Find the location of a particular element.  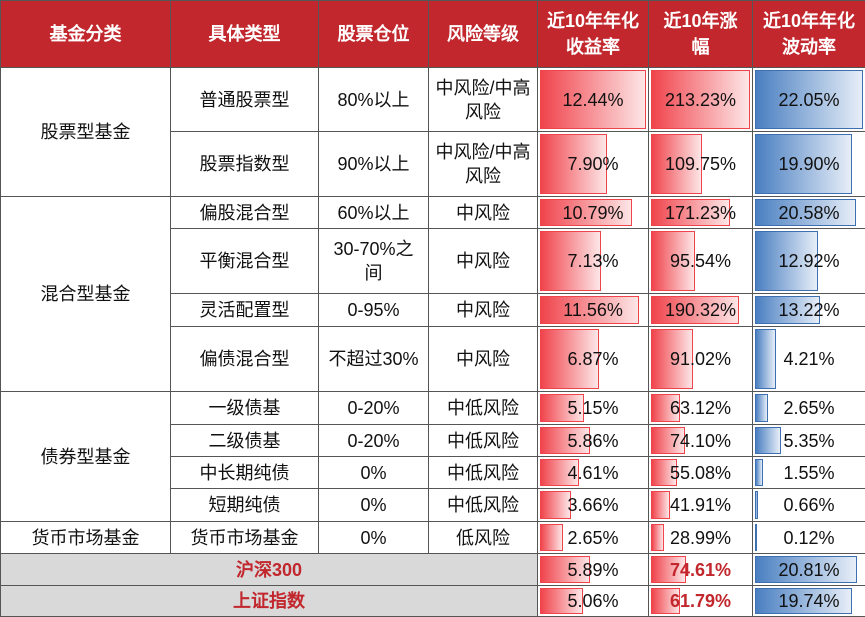

value-text: 55.08% is located at coordinates (700, 473).